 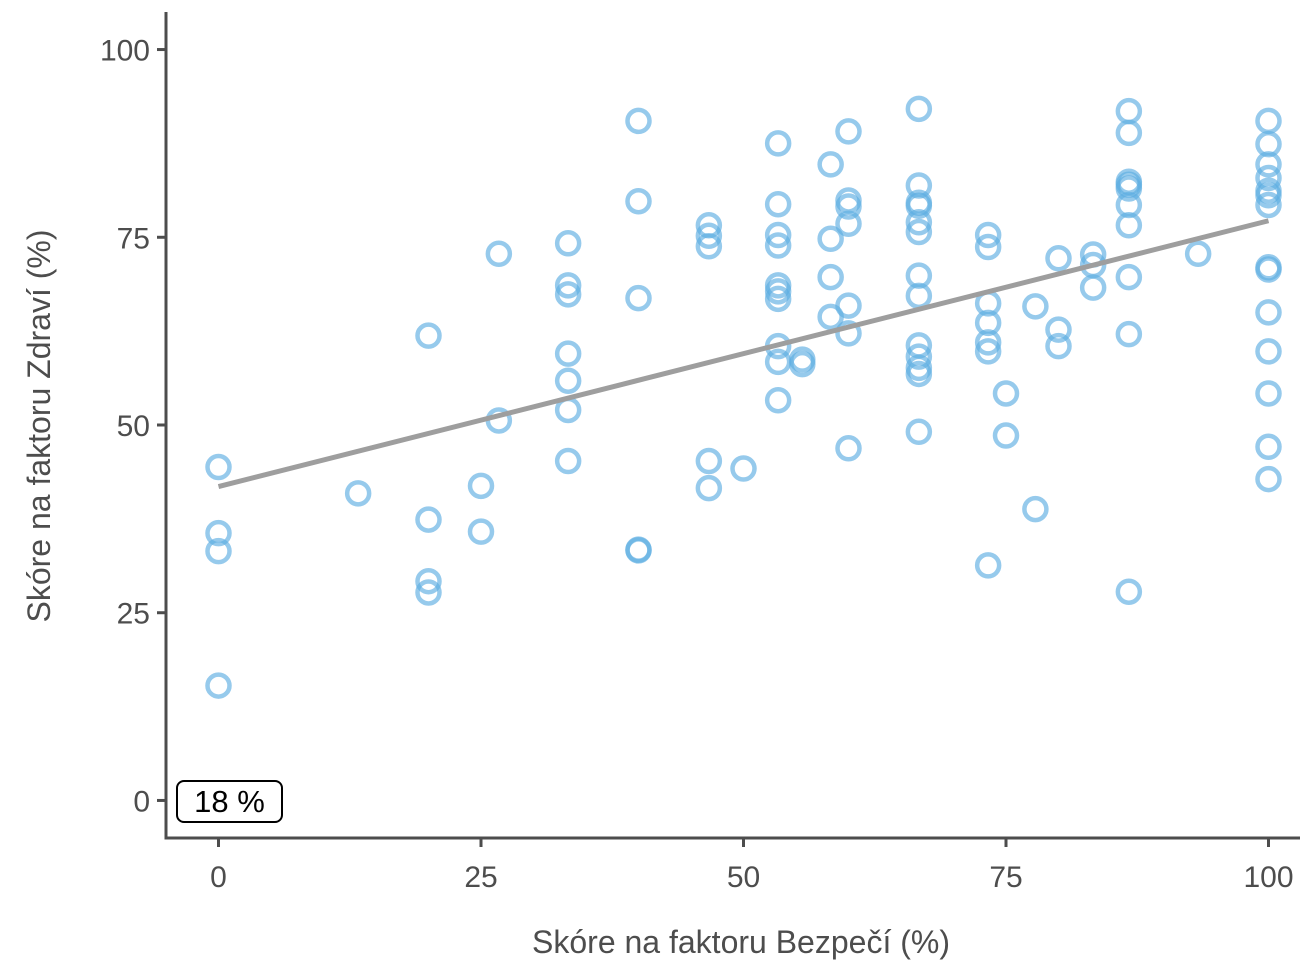 I want to click on annotation-label: 18 %, so click(x=229, y=801).